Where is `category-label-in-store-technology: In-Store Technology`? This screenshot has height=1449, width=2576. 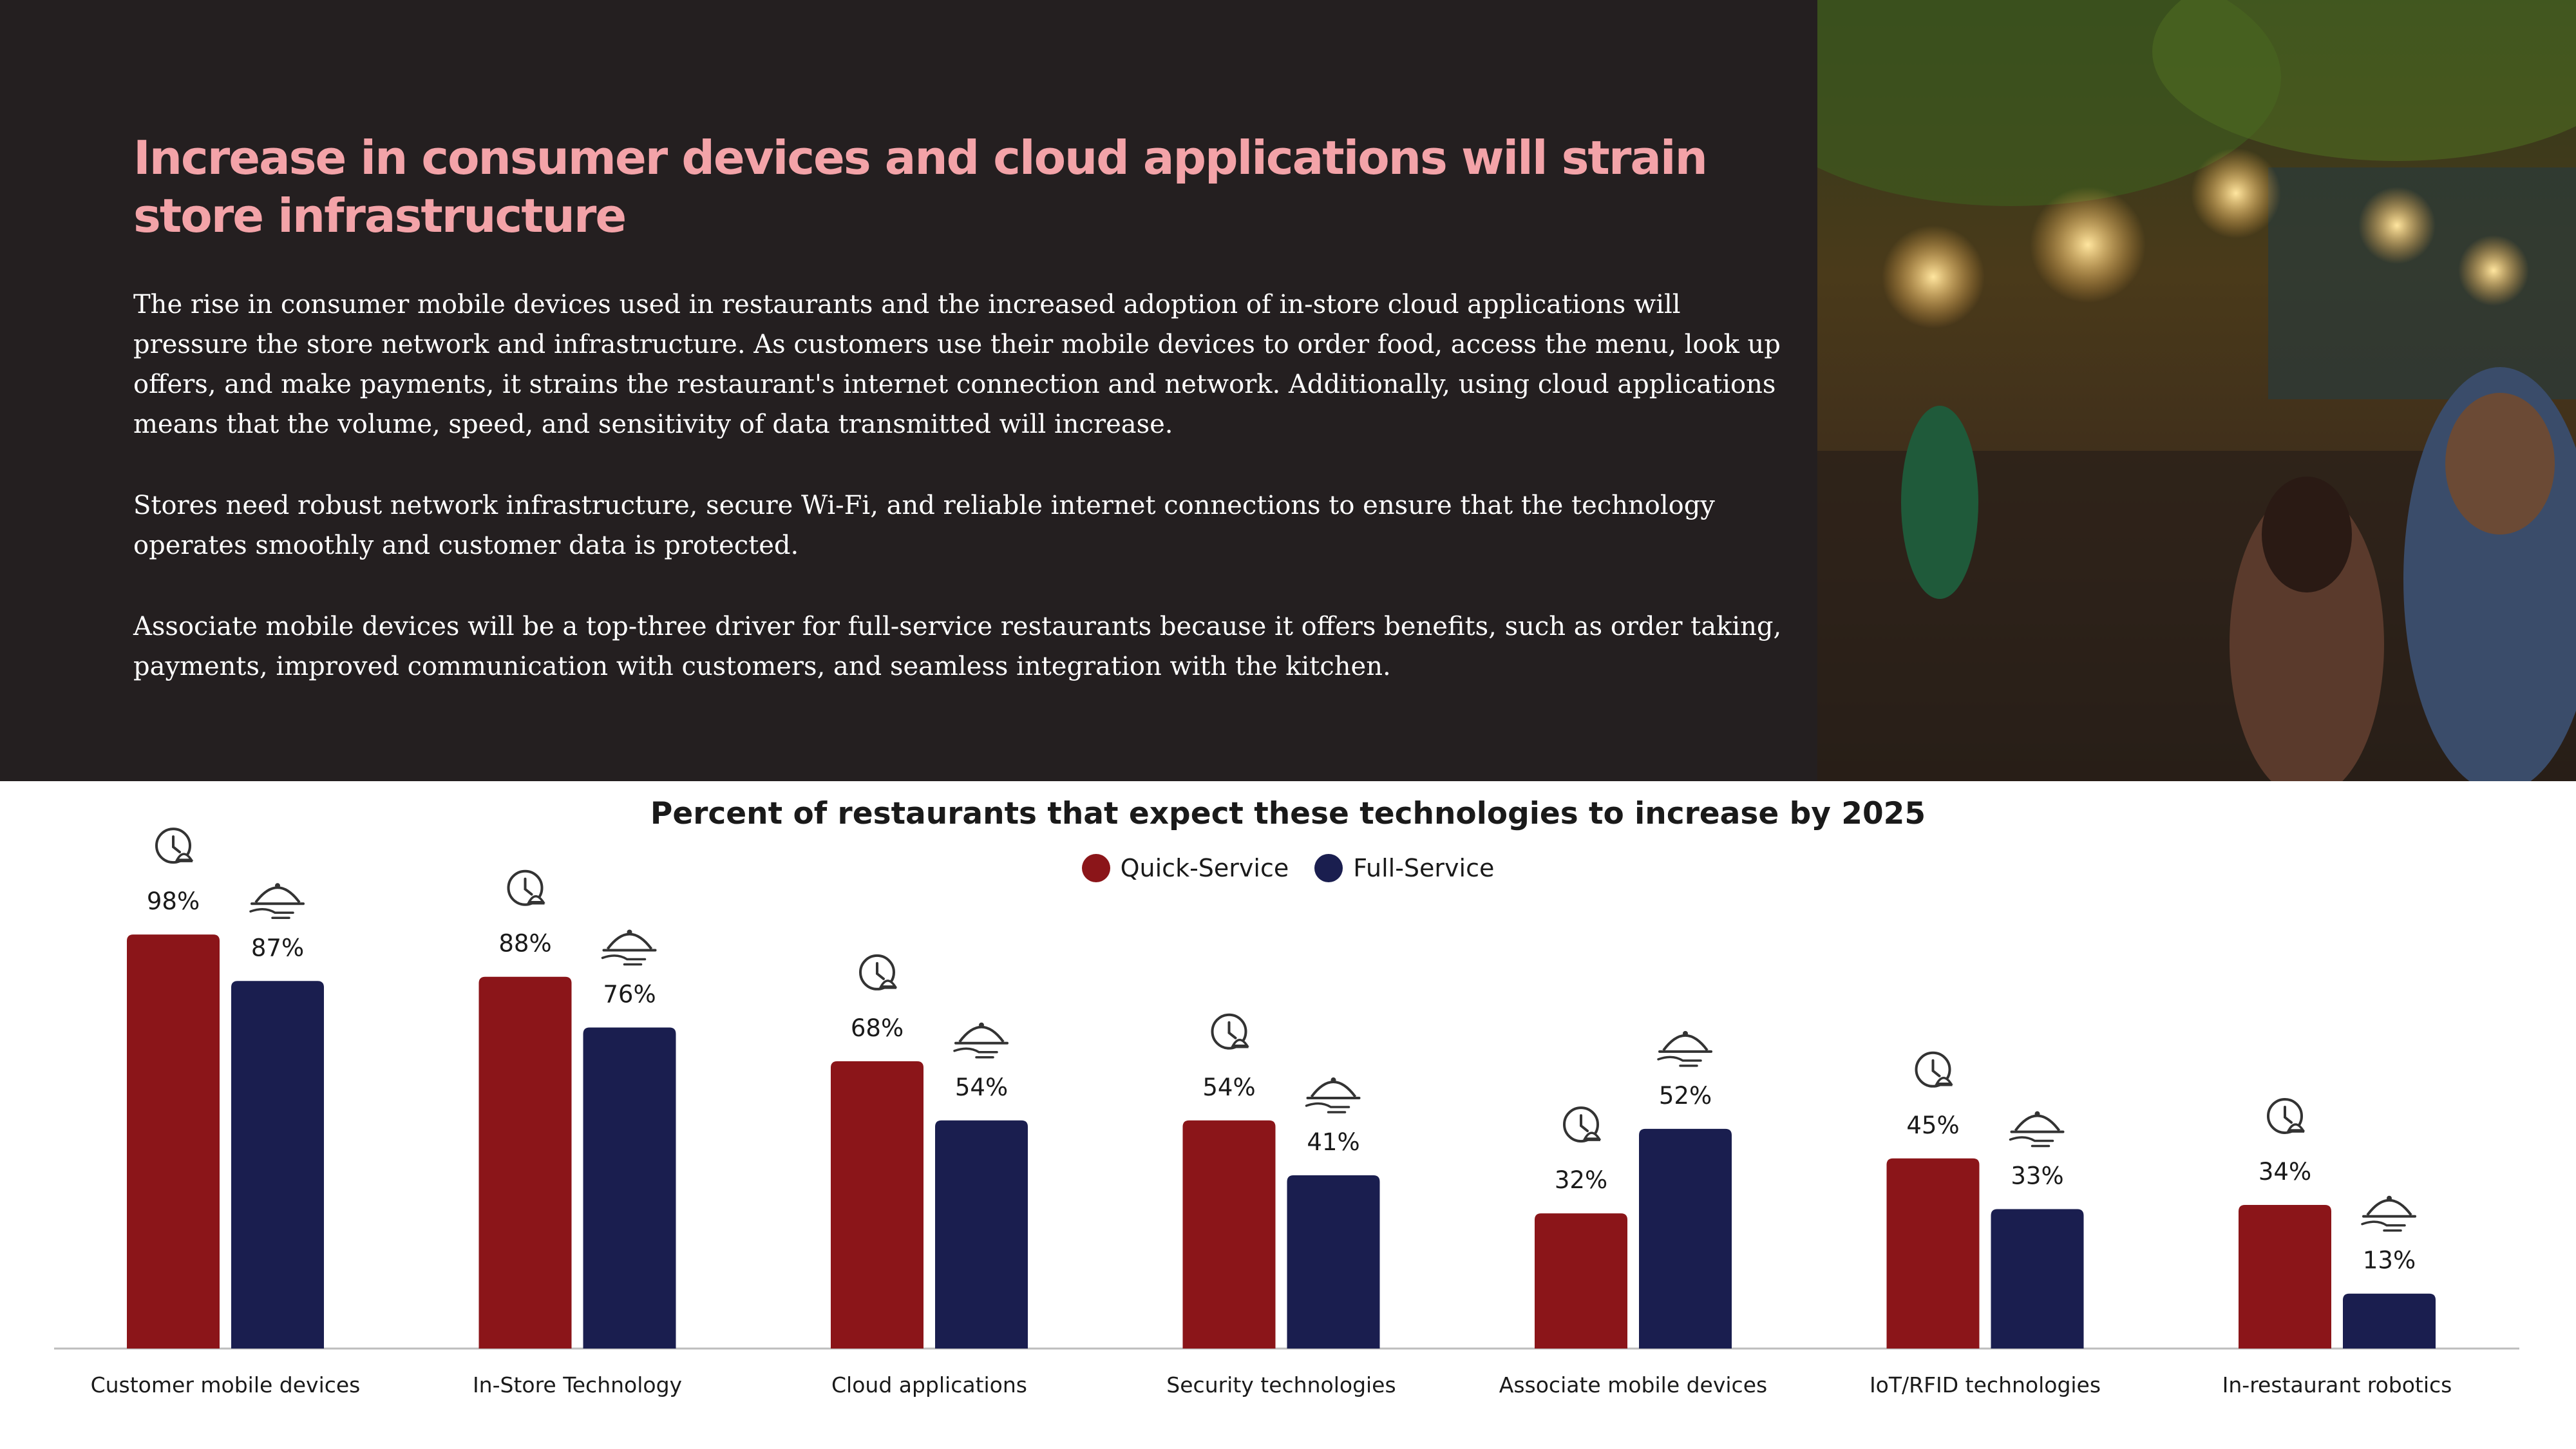 category-label-in-store-technology: In-Store Technology is located at coordinates (577, 1384).